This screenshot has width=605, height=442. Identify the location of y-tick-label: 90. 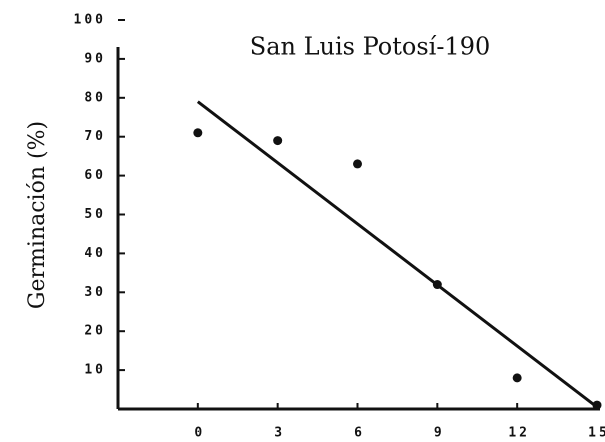
(95, 58).